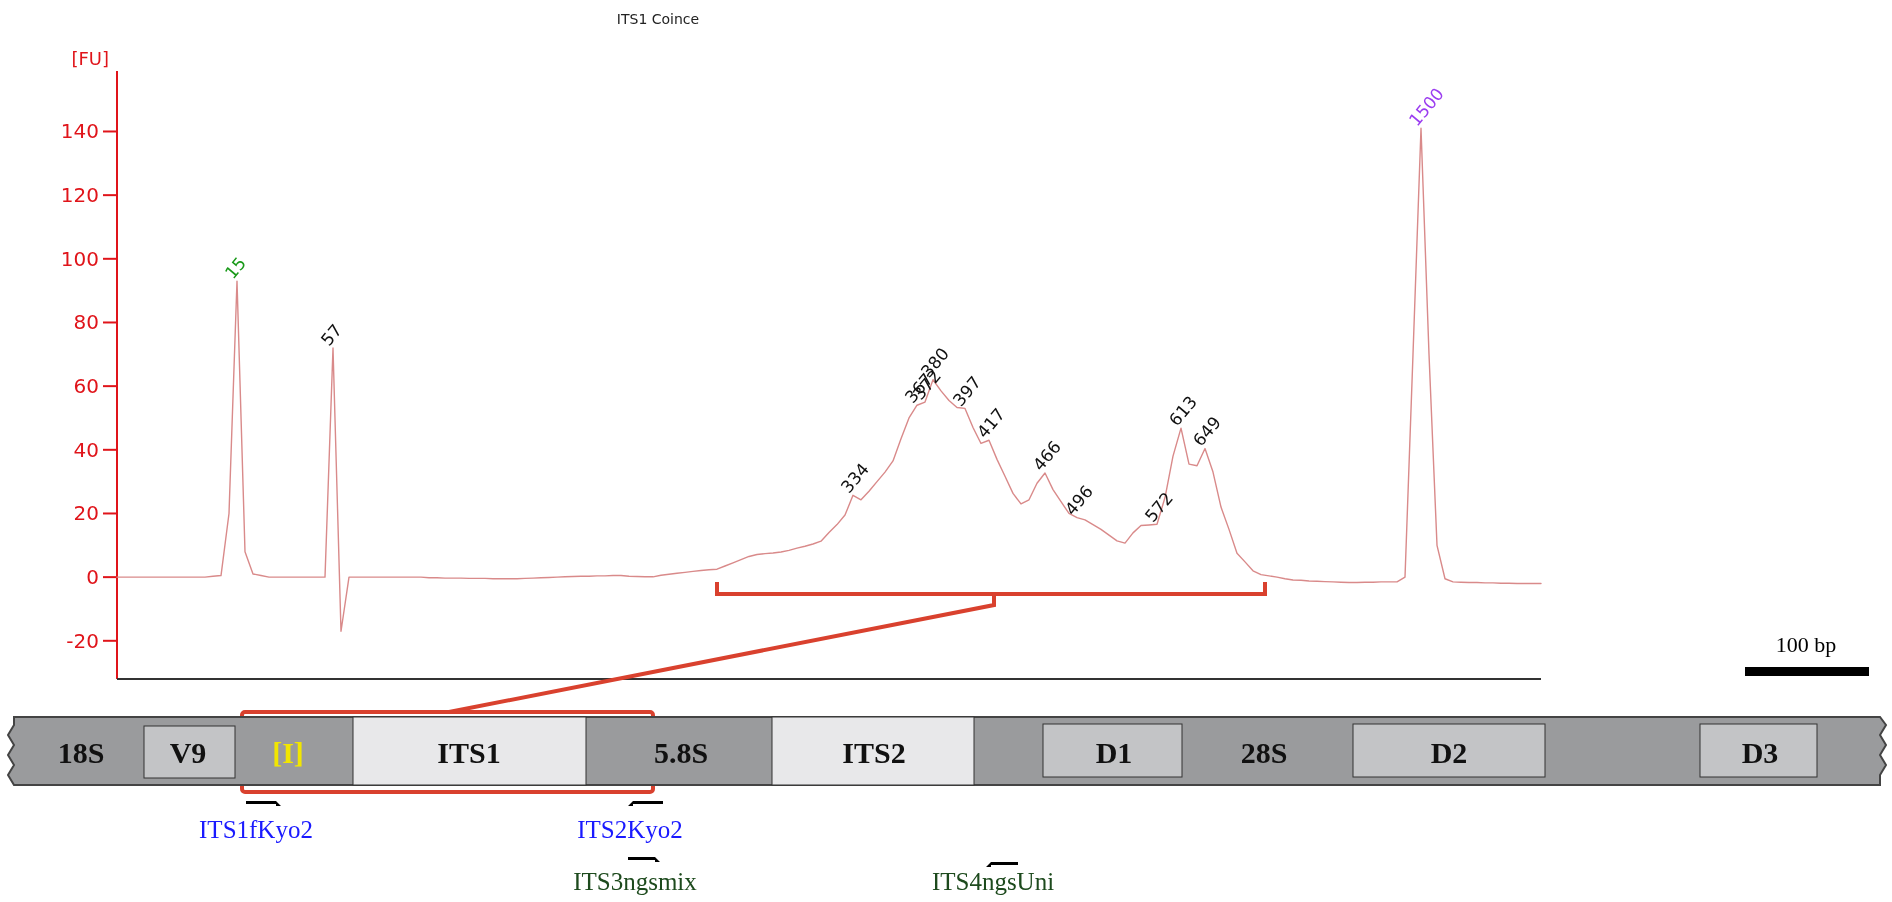  I want to click on text: D3, so click(1760, 752).